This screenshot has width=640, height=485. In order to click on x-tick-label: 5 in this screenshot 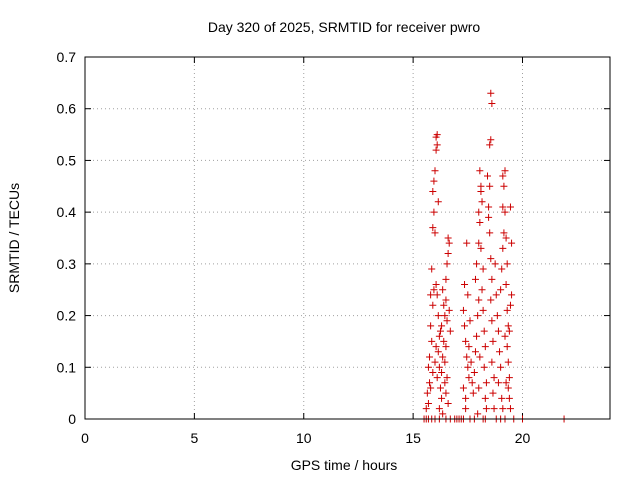, I will do `click(194, 438)`.